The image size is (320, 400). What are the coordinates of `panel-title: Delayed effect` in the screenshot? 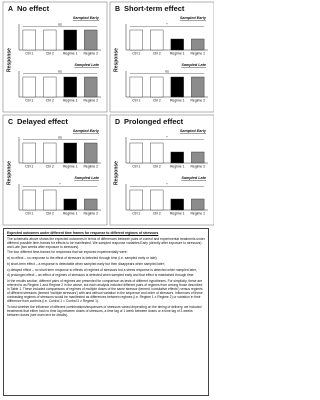 It's located at (42, 121).